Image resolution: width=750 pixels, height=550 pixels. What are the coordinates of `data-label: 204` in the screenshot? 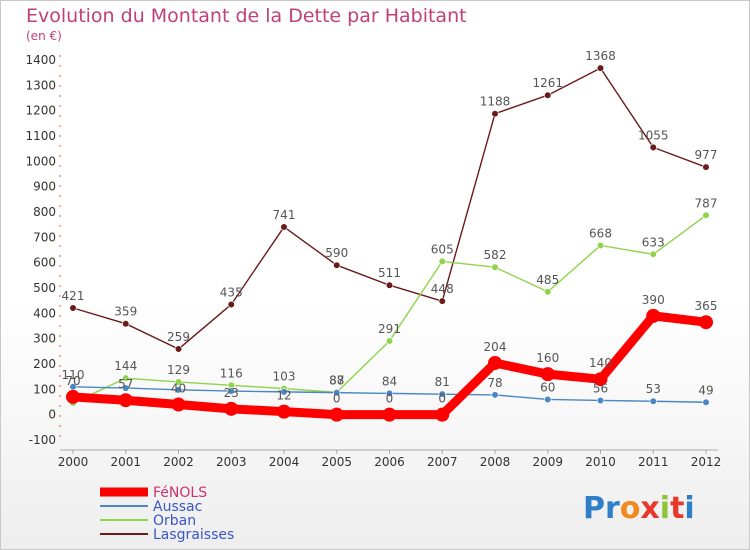 It's located at (495, 347).